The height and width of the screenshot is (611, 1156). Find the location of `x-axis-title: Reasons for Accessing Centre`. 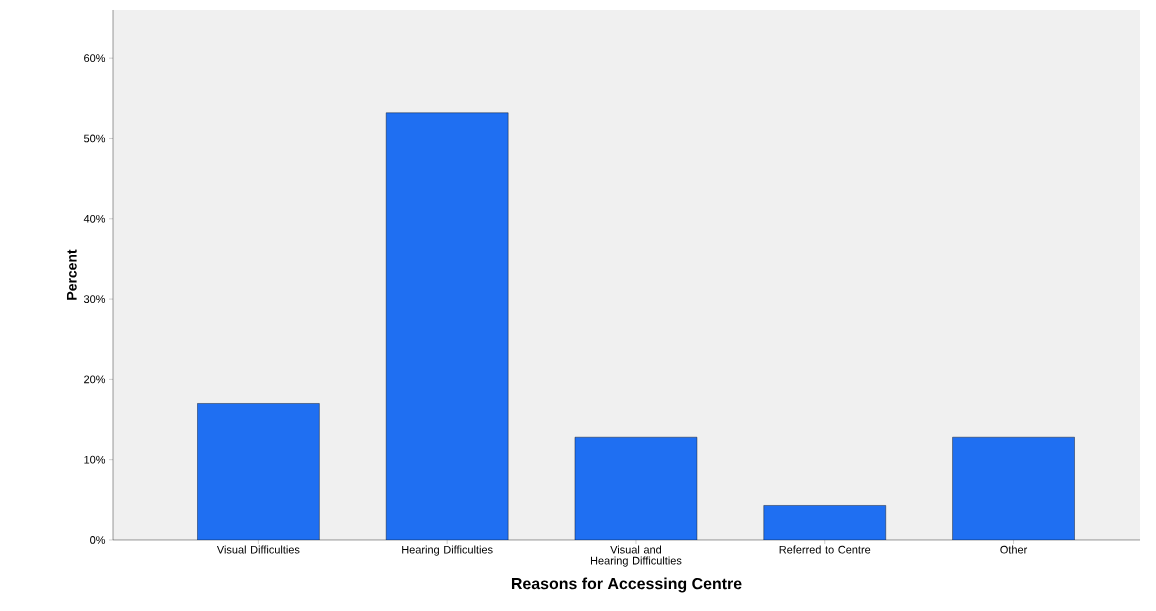

x-axis-title: Reasons for Accessing Centre is located at coordinates (626, 585).